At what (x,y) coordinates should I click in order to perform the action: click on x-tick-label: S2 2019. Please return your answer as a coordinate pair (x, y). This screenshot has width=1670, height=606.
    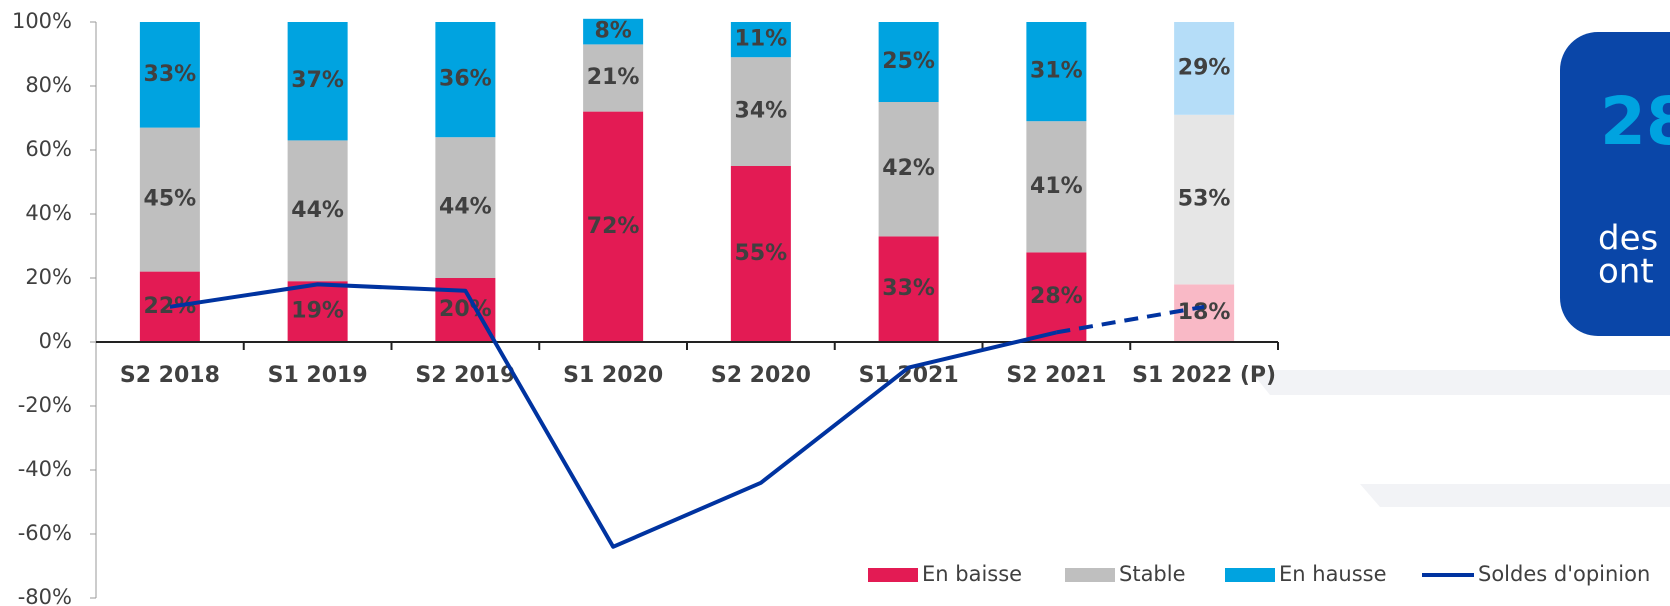
    Looking at the image, I should click on (465, 375).